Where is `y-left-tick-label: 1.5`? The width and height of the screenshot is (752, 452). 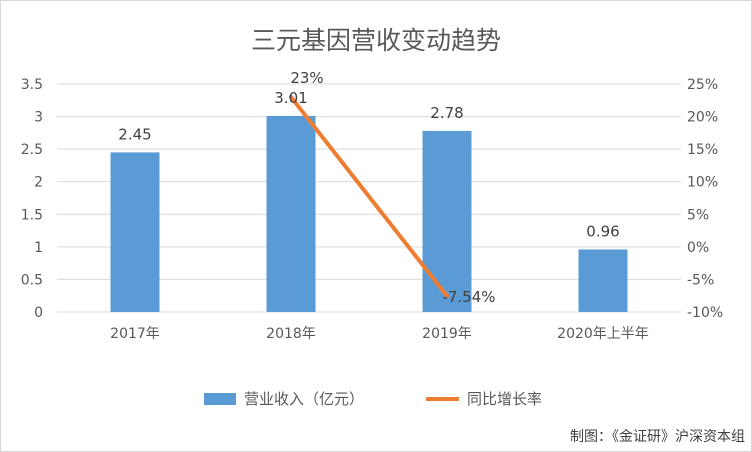 y-left-tick-label: 1.5 is located at coordinates (32, 215).